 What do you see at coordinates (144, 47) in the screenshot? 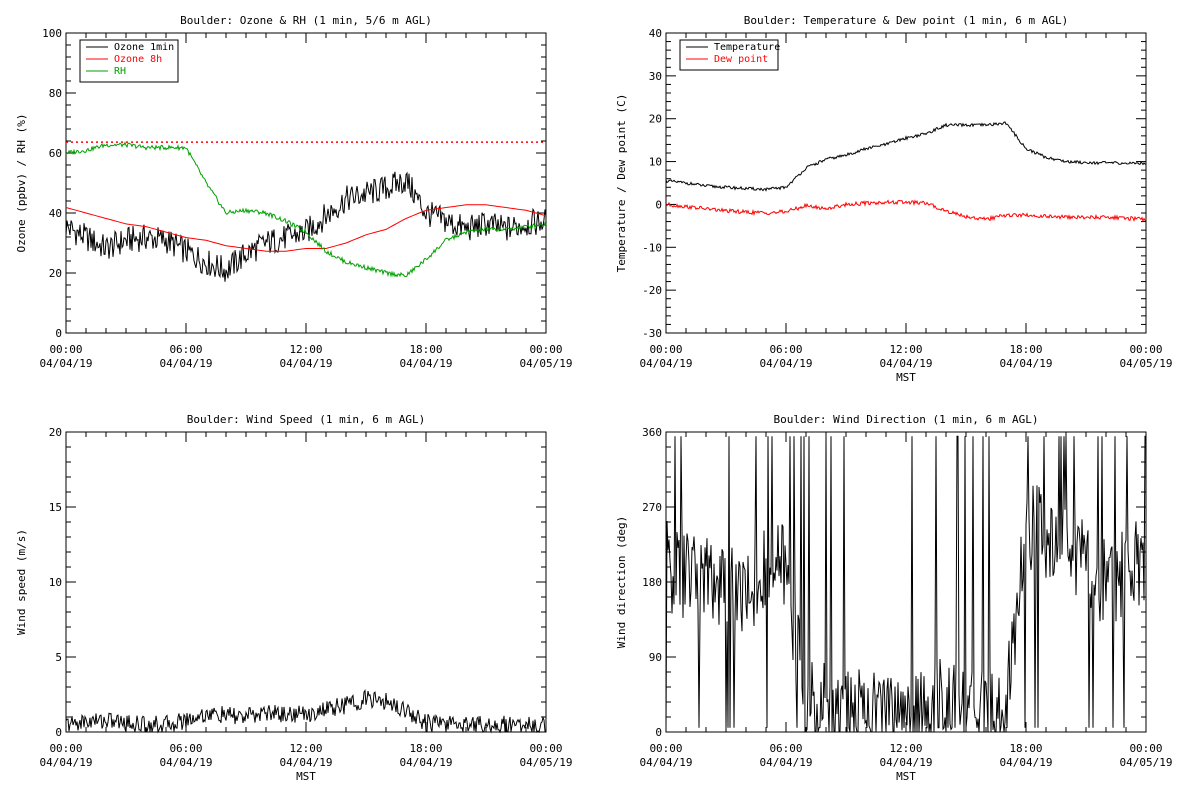
I see `legend-entry: Ozone 1min` at bounding box center [144, 47].